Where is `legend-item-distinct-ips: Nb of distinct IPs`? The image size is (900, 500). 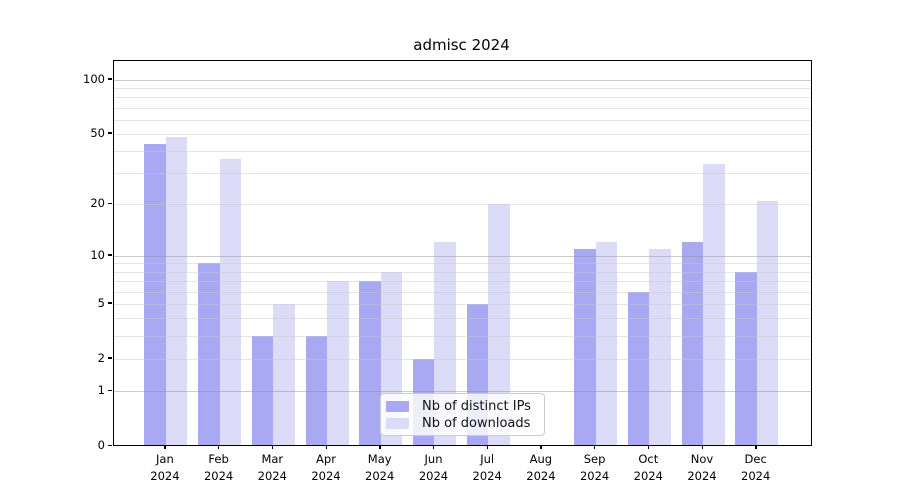 legend-item-distinct-ips: Nb of distinct IPs is located at coordinates (462, 406).